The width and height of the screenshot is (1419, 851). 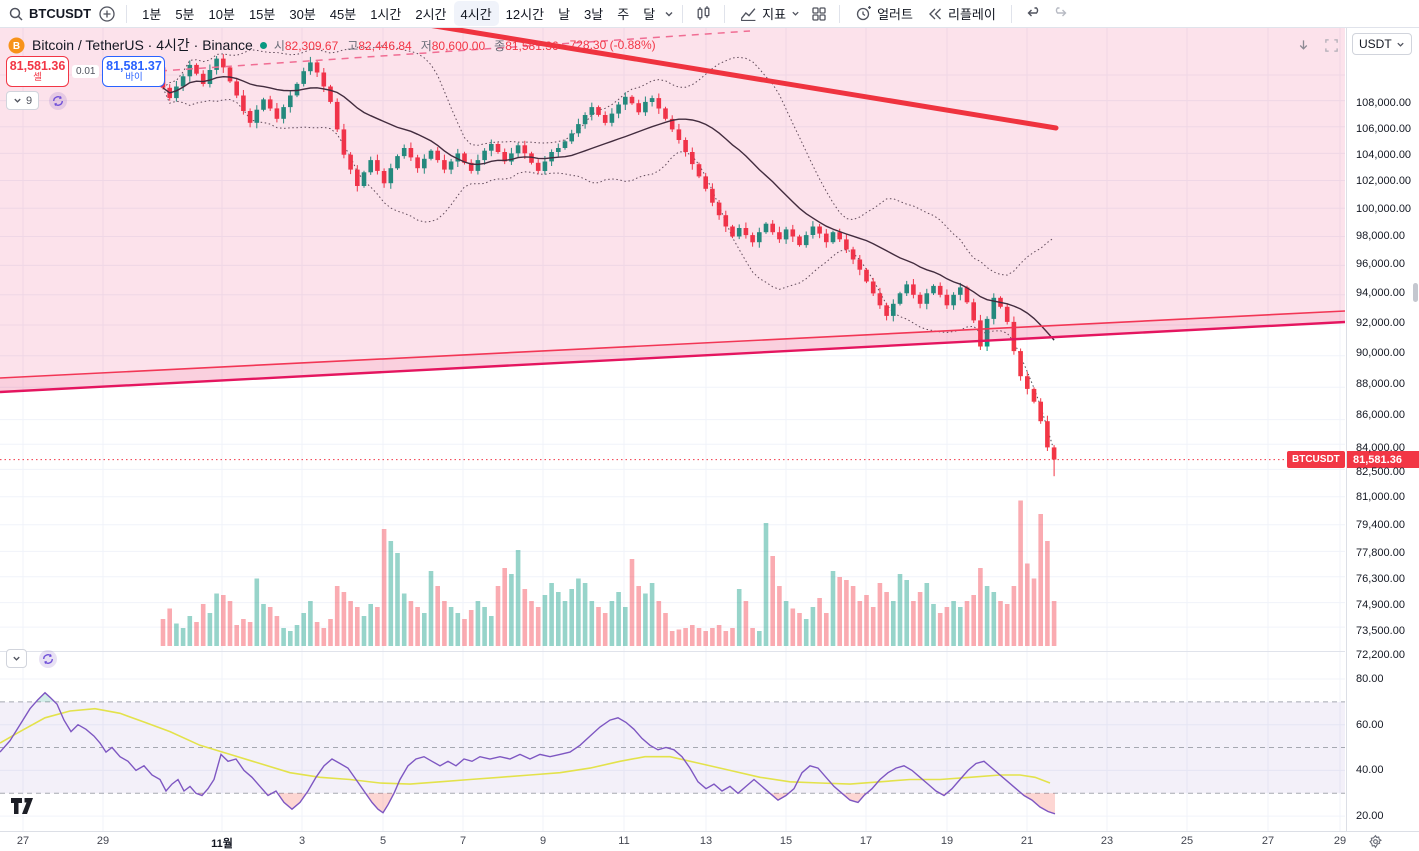 What do you see at coordinates (151, 13) in the screenshot?
I see `interval-1분: 1분` at bounding box center [151, 13].